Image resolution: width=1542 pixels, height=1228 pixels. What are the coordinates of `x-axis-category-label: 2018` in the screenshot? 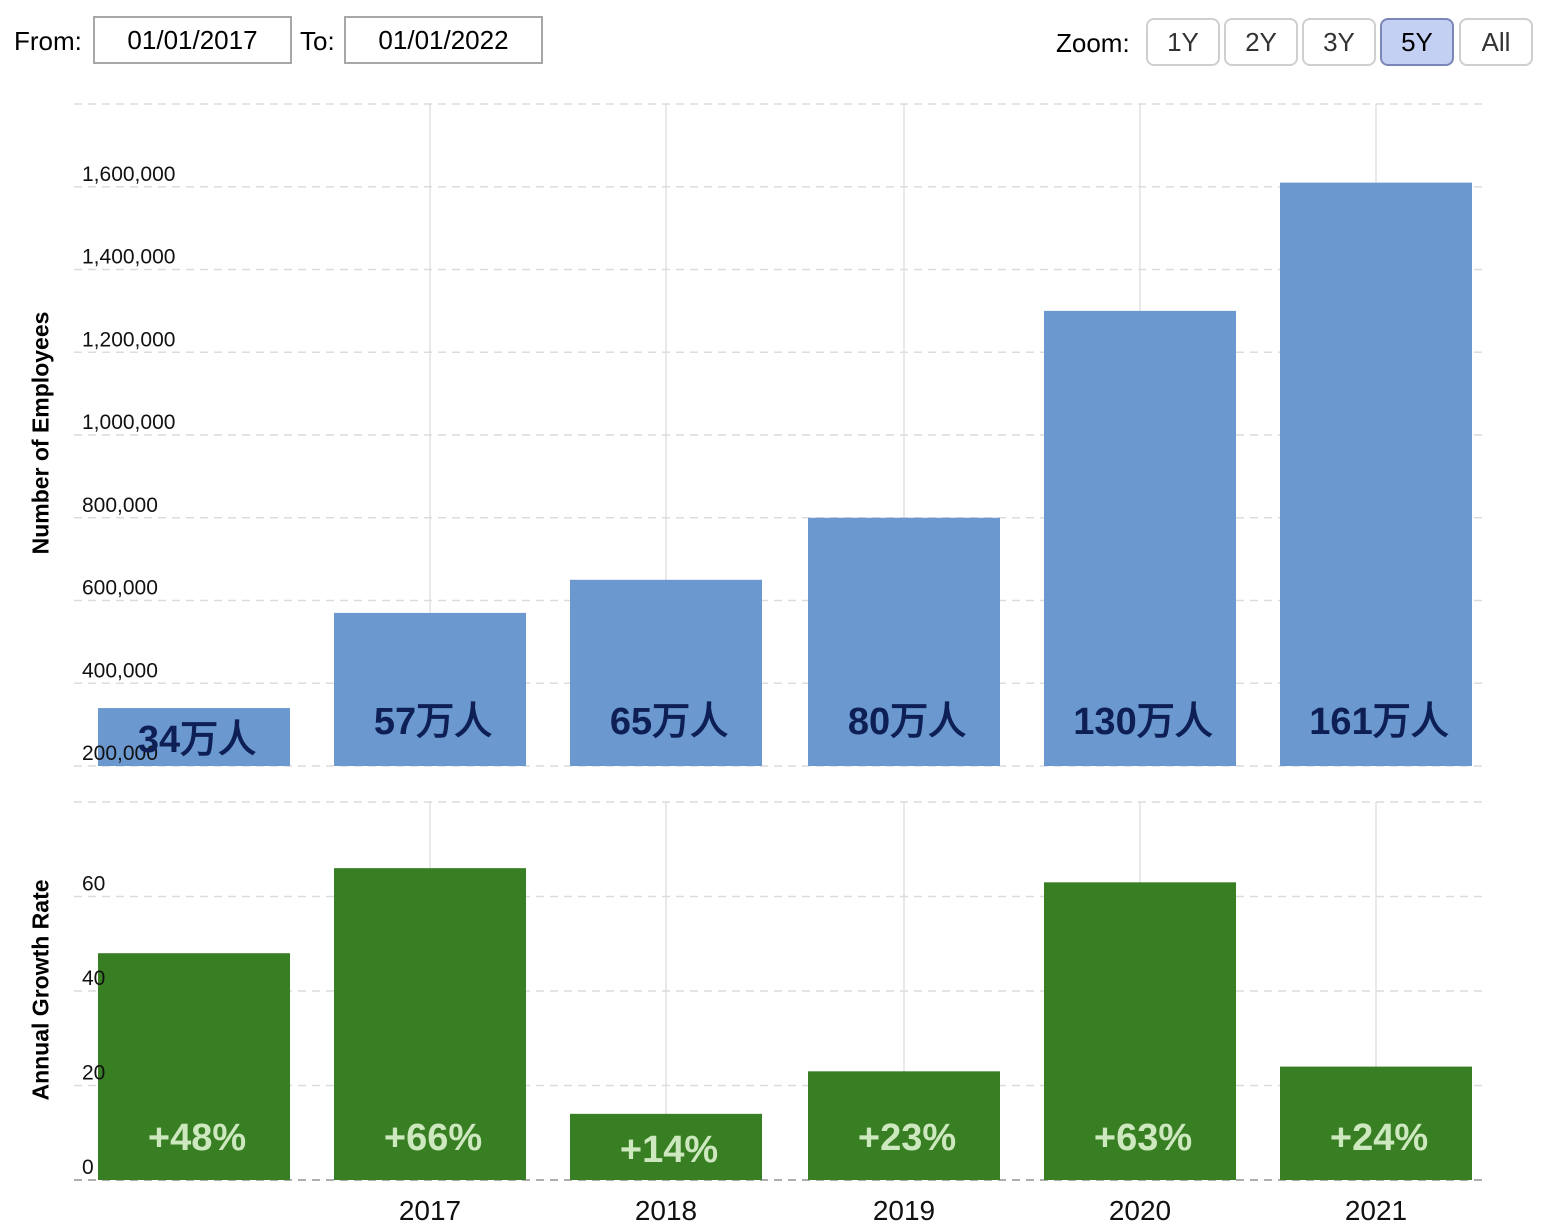 It's located at (666, 1210).